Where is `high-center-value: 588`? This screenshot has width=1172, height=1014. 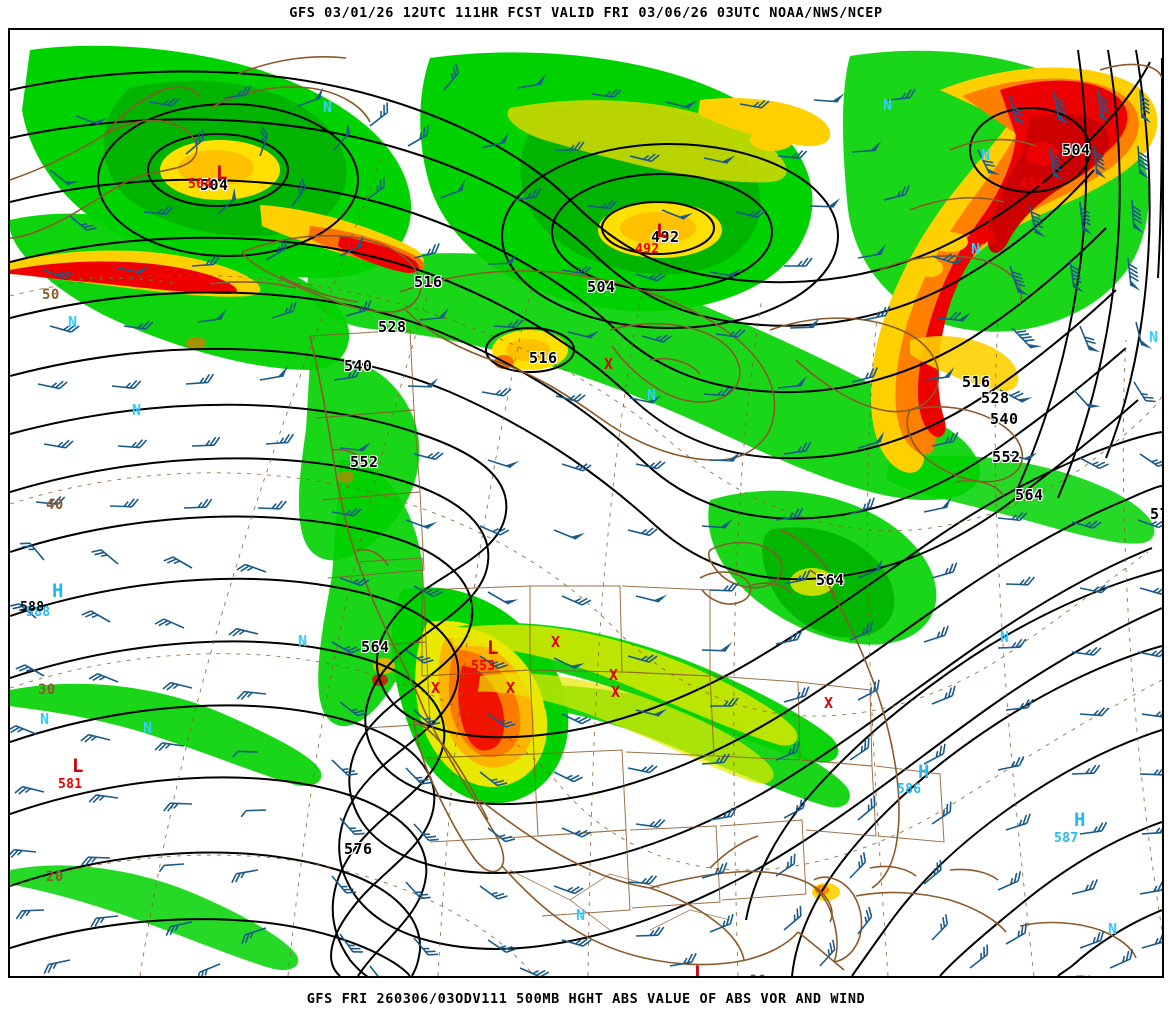
high-center-value: 588 is located at coordinates (38, 612).